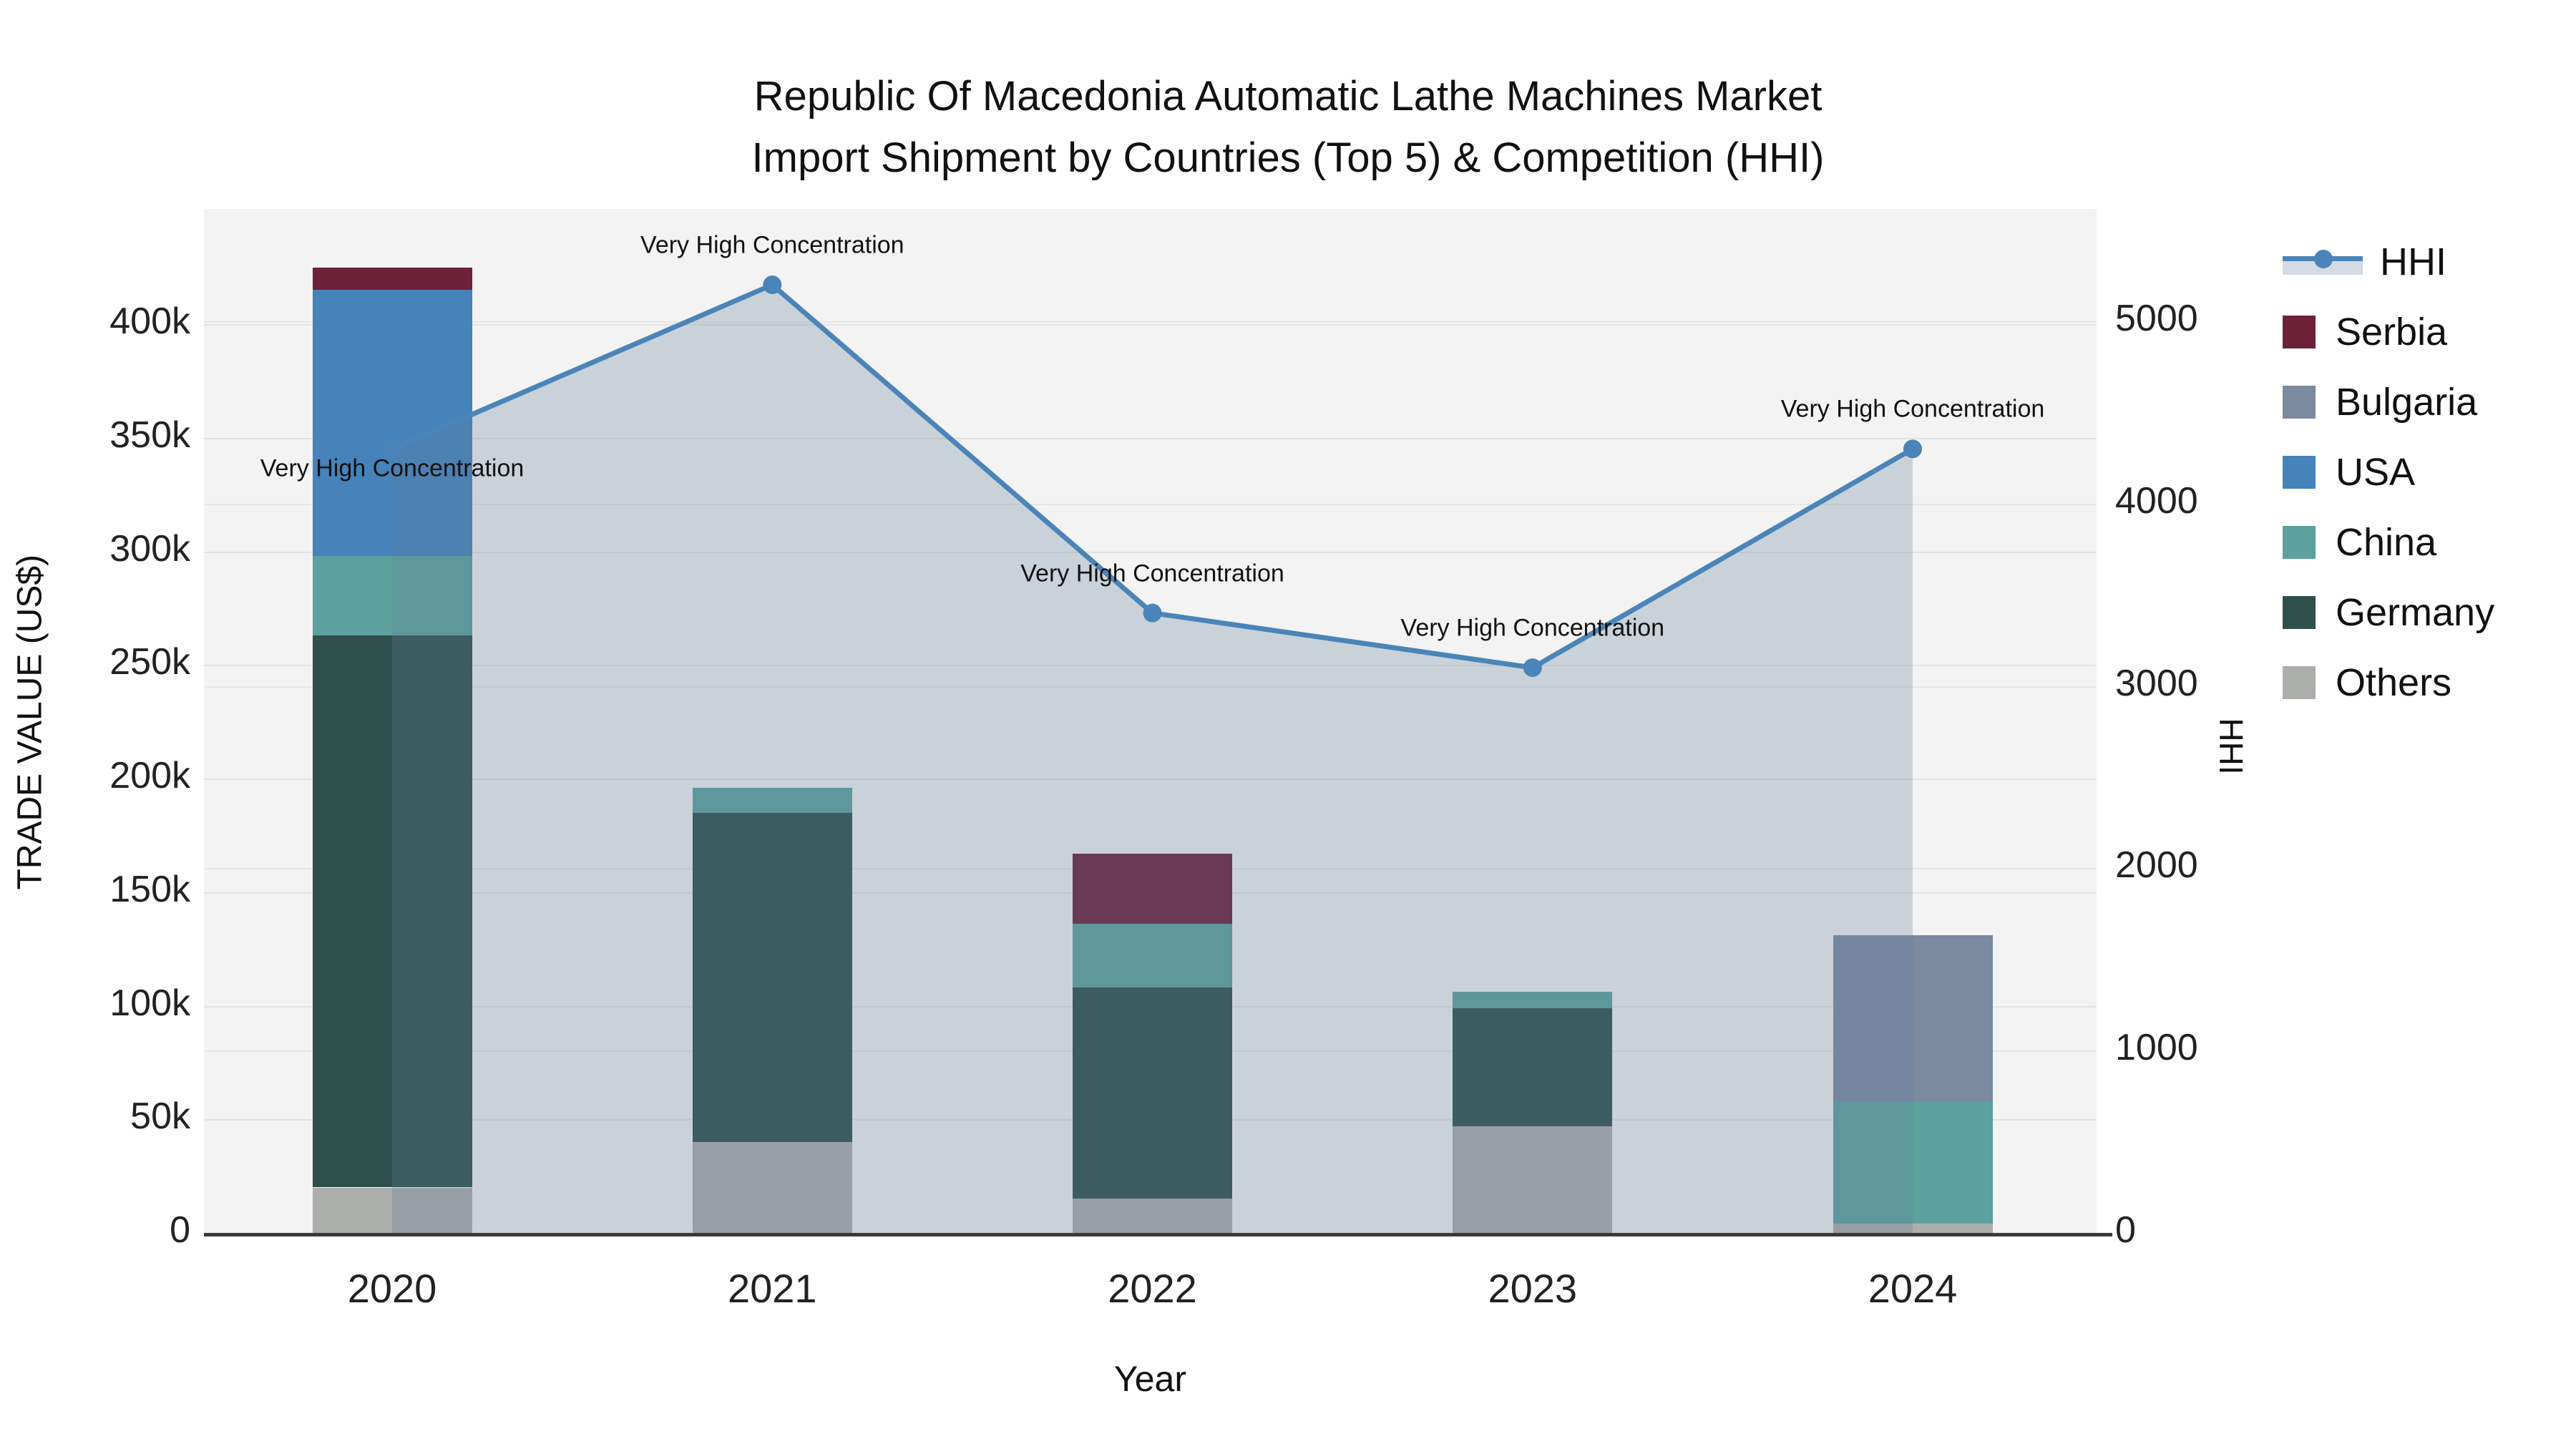  I want to click on hhi-line-sample-icon, so click(2323, 262).